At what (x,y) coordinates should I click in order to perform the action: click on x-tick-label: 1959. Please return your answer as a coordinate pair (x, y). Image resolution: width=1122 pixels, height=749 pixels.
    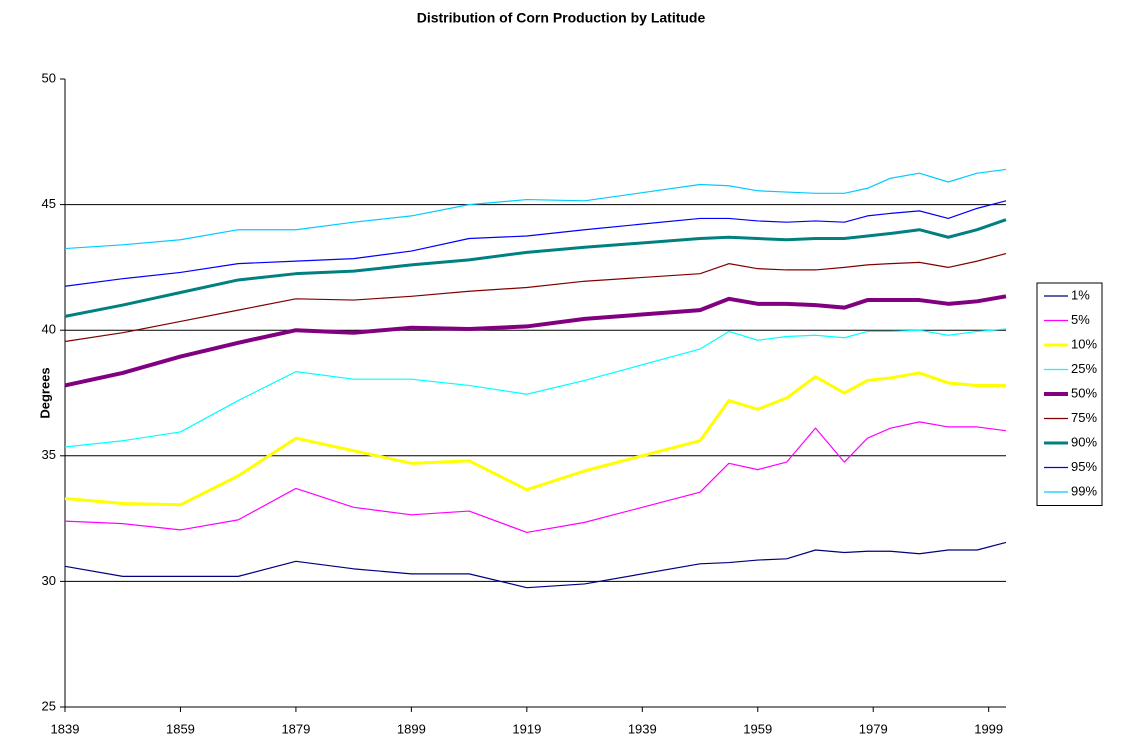
    Looking at the image, I should click on (757, 728).